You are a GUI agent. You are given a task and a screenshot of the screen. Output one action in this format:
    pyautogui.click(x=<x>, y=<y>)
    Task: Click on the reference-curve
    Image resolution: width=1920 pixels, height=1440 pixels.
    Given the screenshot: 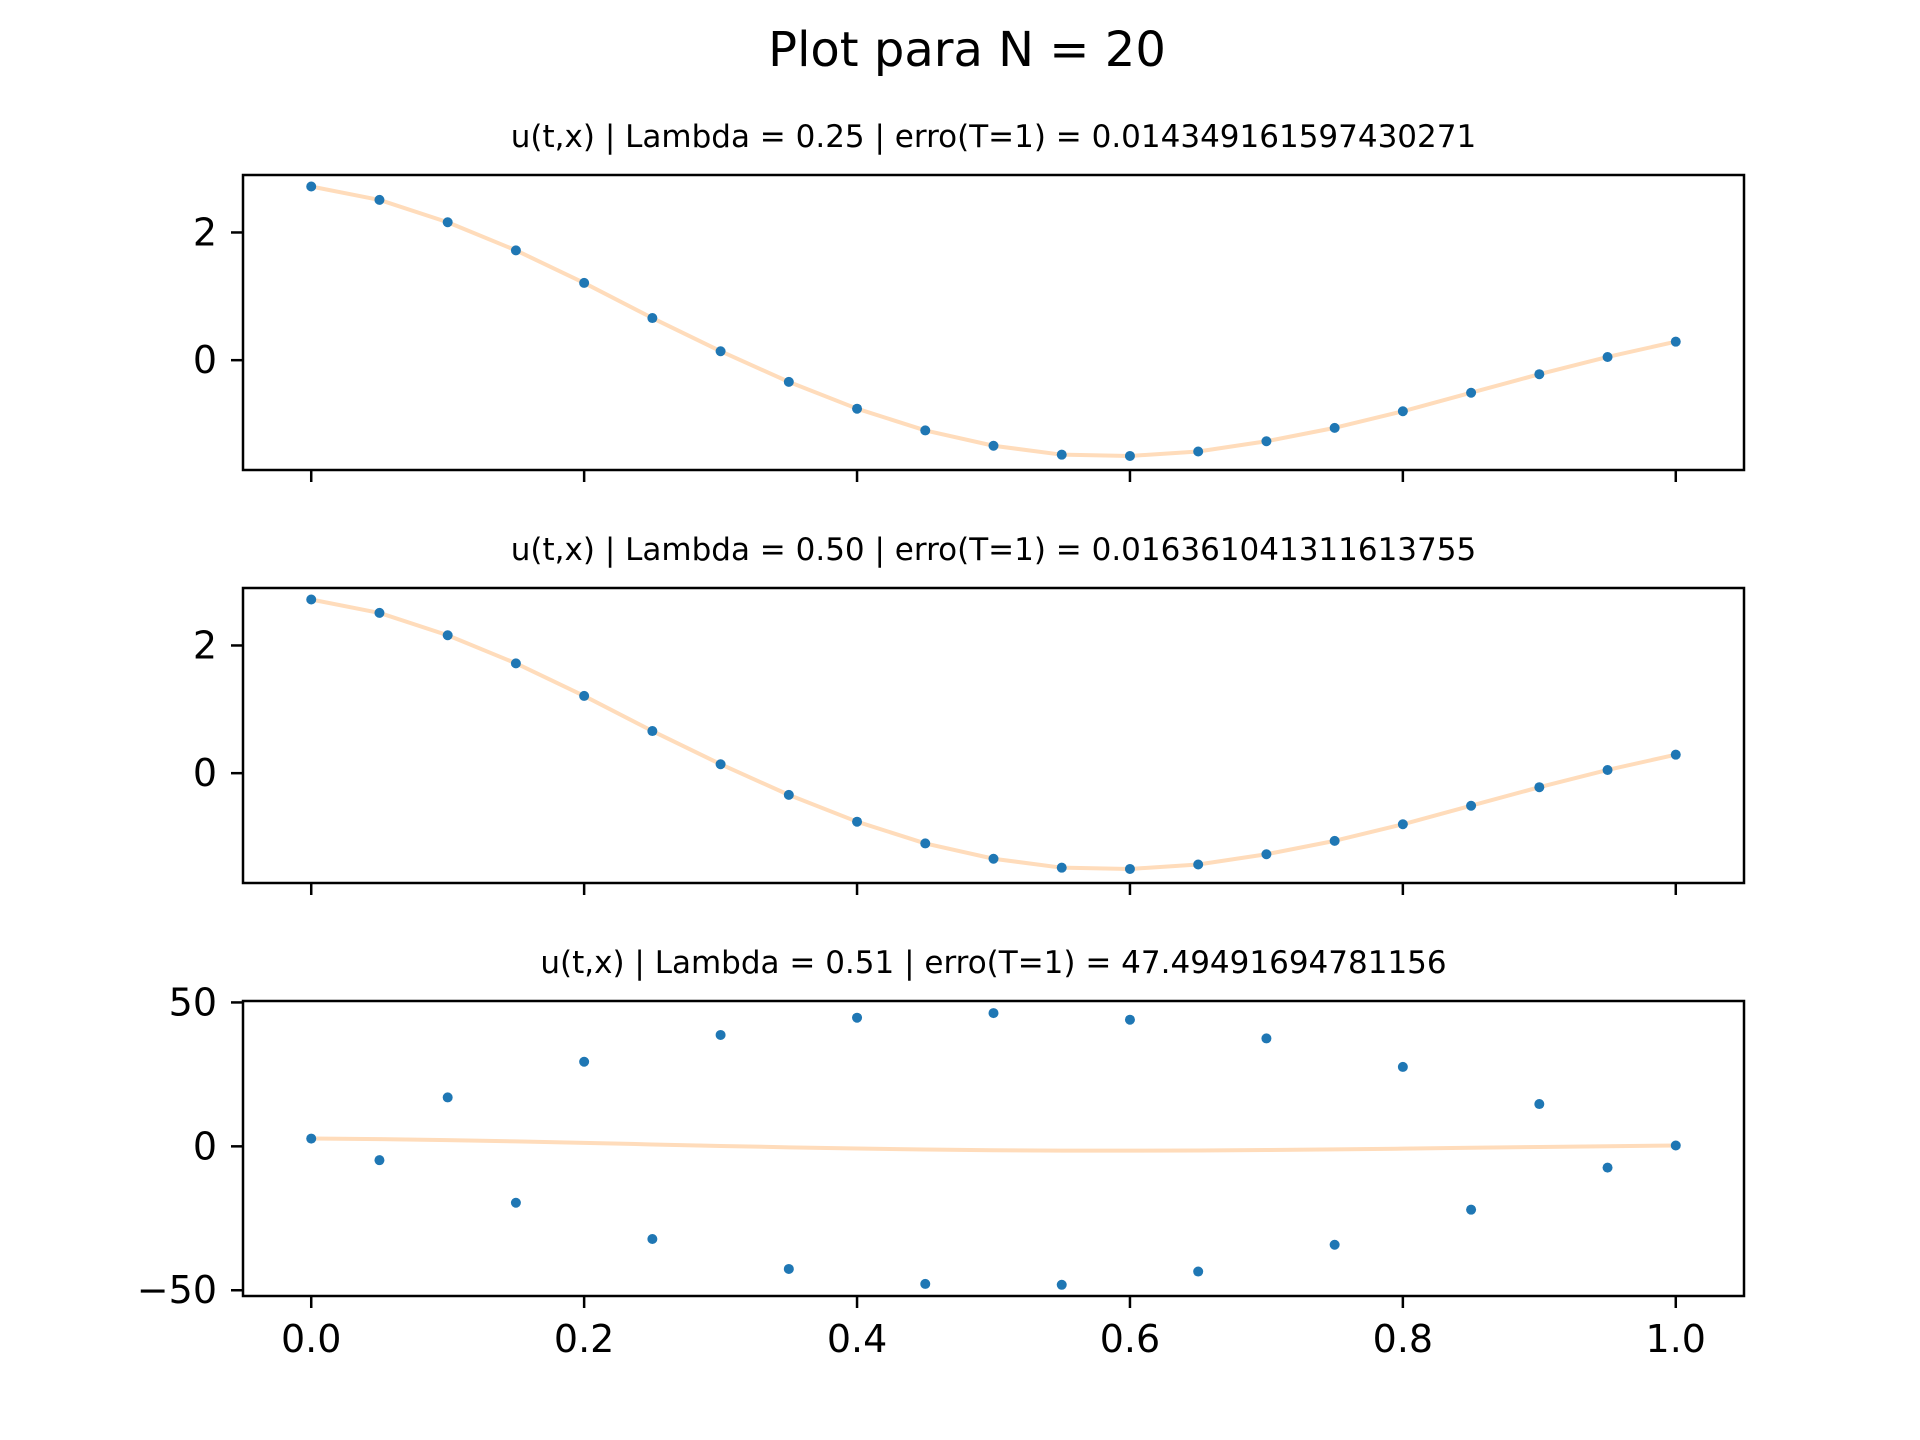 What is the action you would take?
    pyautogui.click(x=993, y=1144)
    